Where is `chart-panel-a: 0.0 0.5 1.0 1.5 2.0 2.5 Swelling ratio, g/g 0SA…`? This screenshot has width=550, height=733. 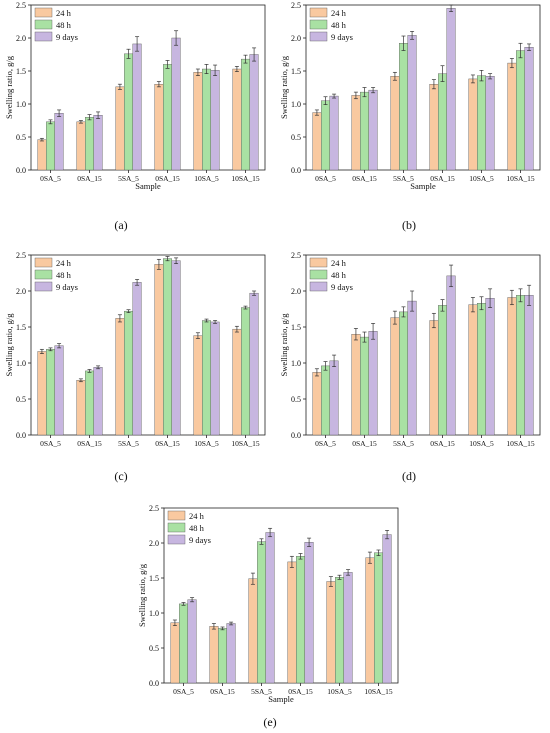 chart-panel-a: 0.0 0.5 1.0 1.5 2.0 2.5 Swelling ratio, g/g 0SA… is located at coordinates (135, 96).